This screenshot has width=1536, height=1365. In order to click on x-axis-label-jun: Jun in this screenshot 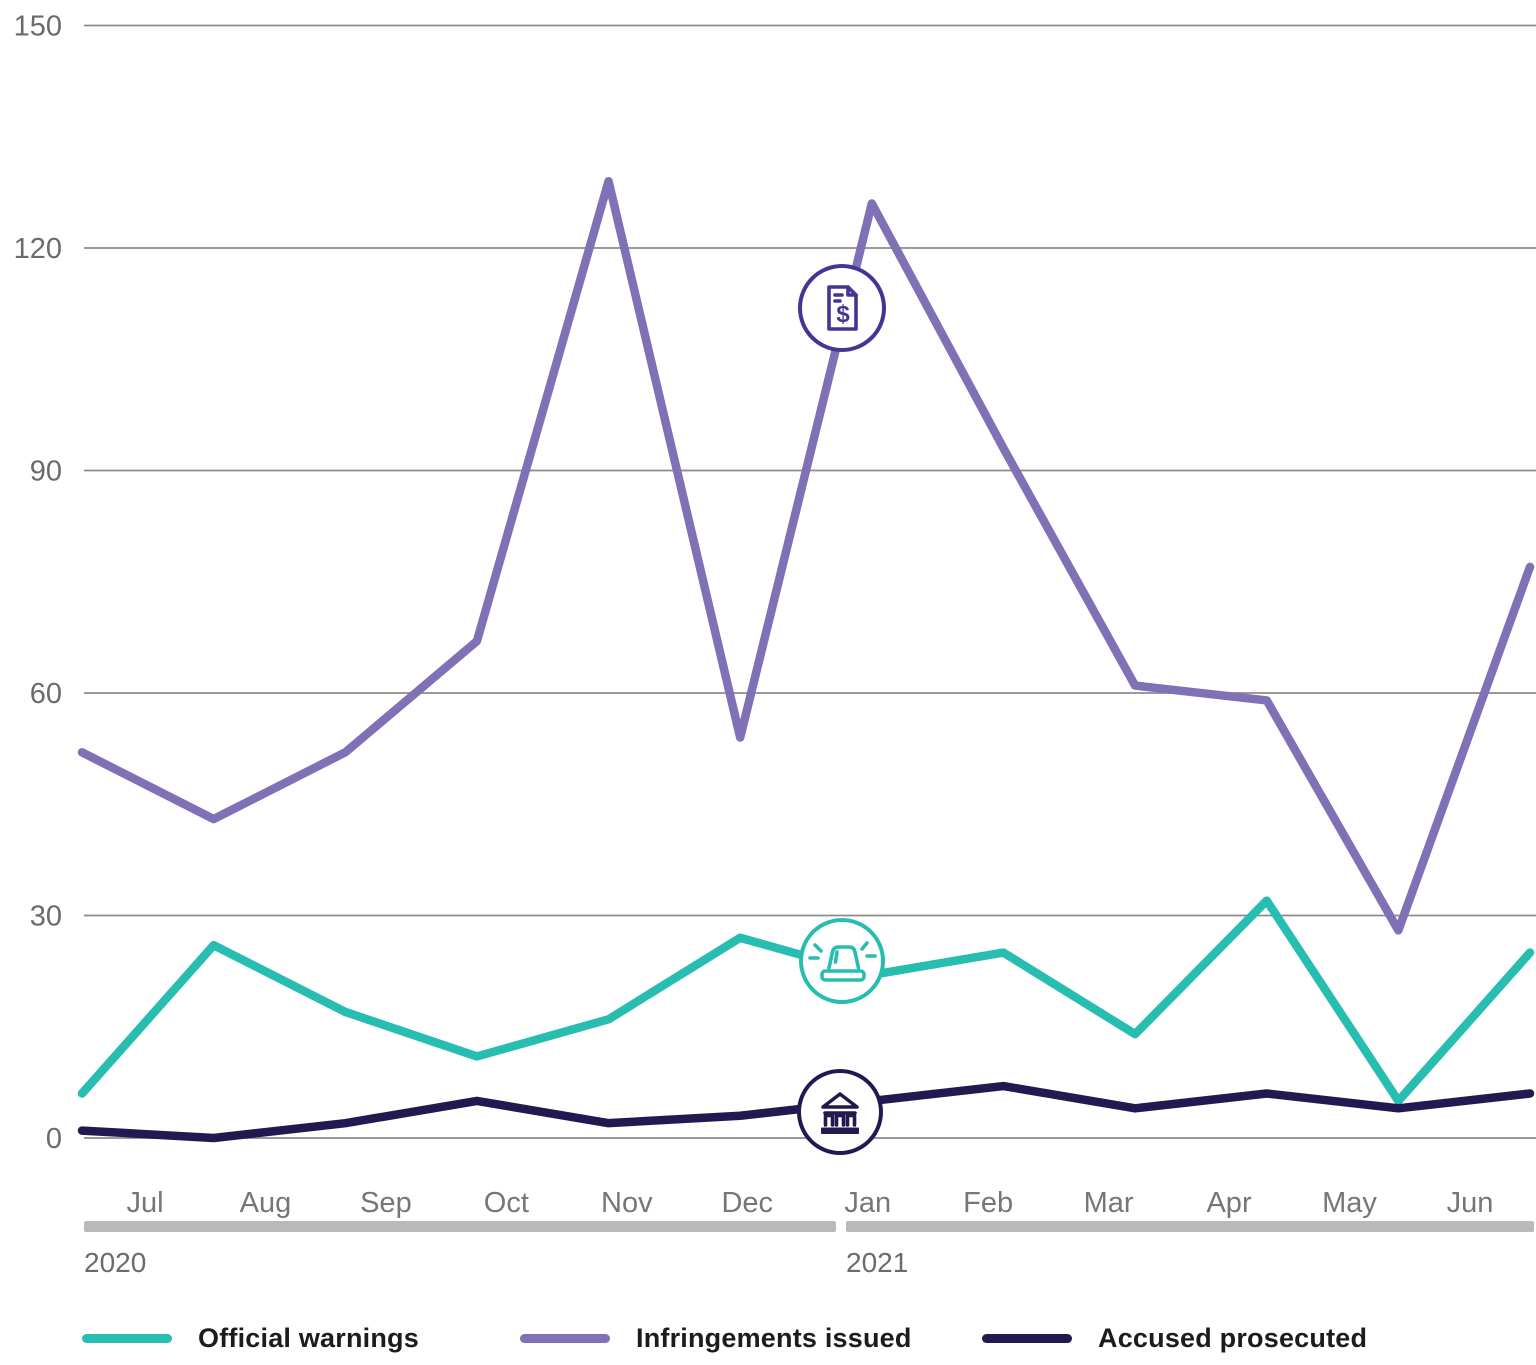, I will do `click(1470, 1203)`.